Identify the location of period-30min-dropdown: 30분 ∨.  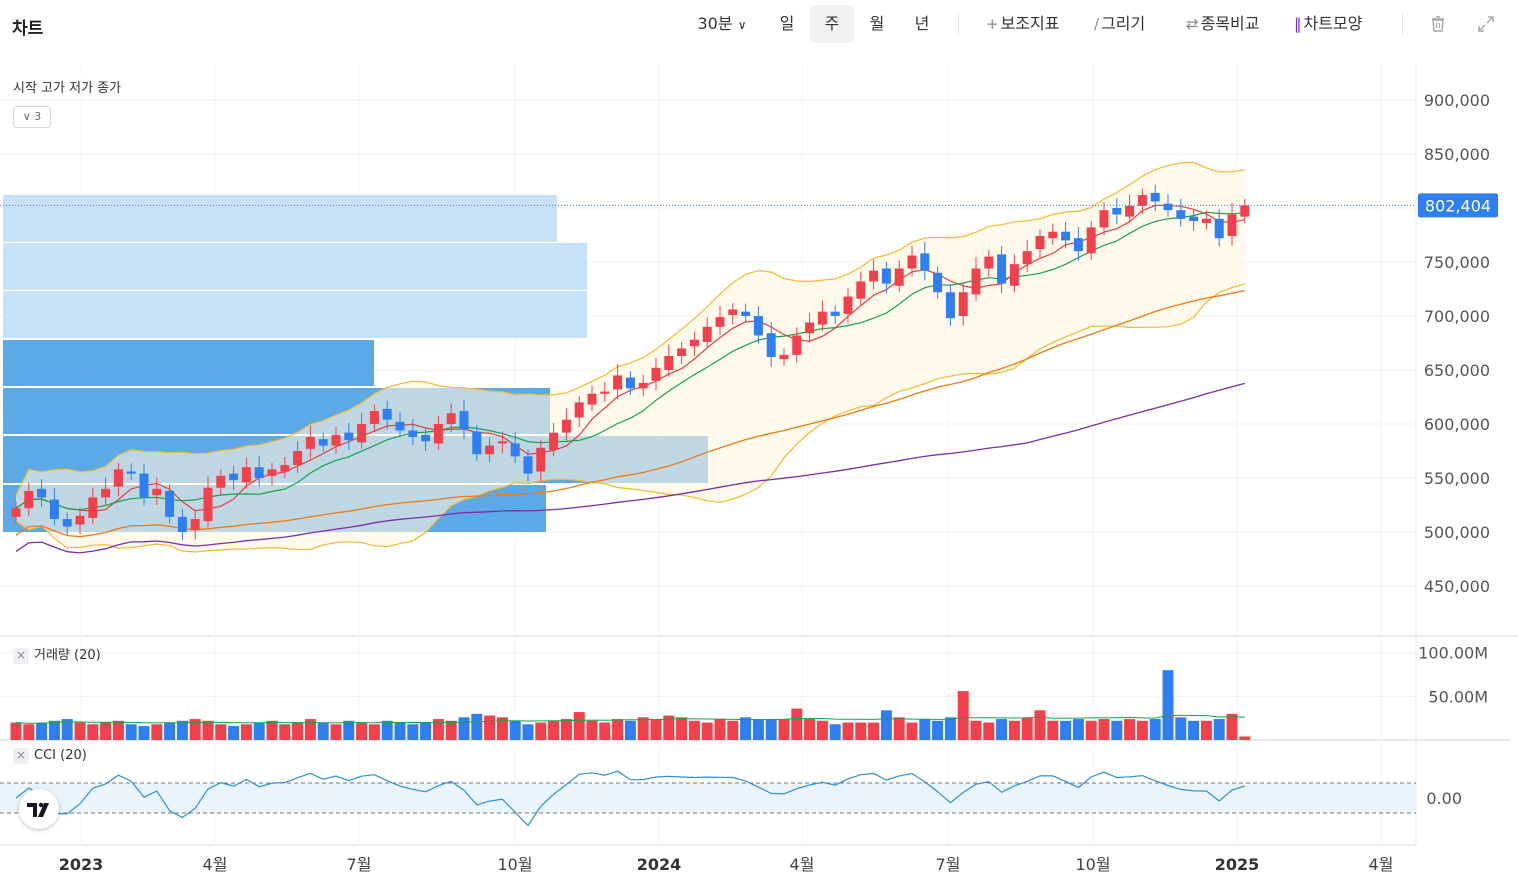
(722, 24).